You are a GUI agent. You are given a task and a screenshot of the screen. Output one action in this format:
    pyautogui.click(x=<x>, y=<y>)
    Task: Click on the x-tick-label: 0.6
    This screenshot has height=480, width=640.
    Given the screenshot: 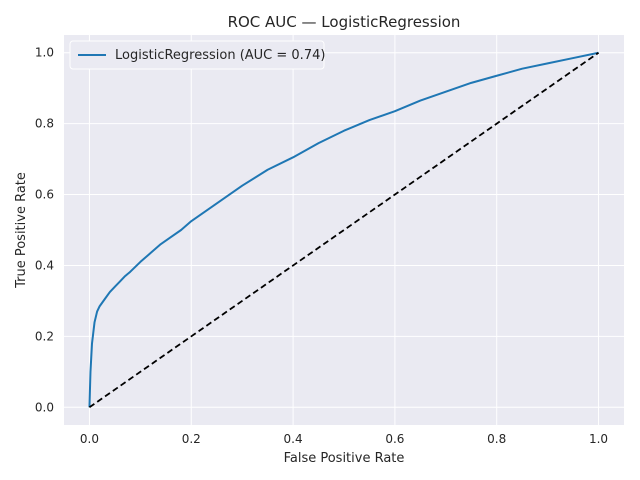 What is the action you would take?
    pyautogui.click(x=394, y=439)
    